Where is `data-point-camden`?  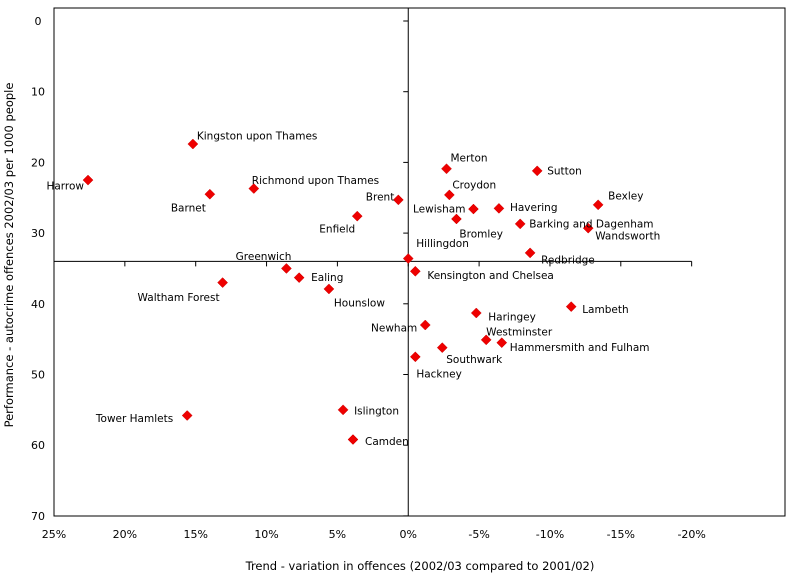 data-point-camden is located at coordinates (353, 439).